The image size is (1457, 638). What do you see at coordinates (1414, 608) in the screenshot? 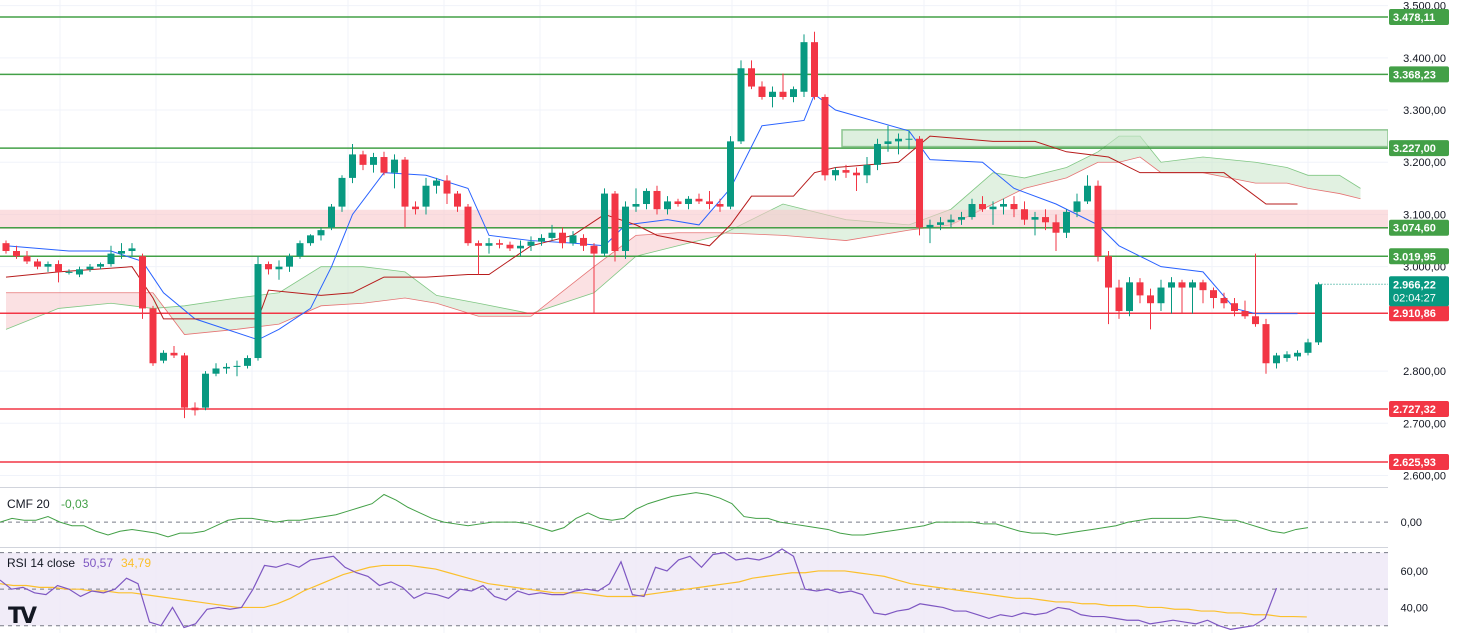
I see `rsi-tick: 40,00` at bounding box center [1414, 608].